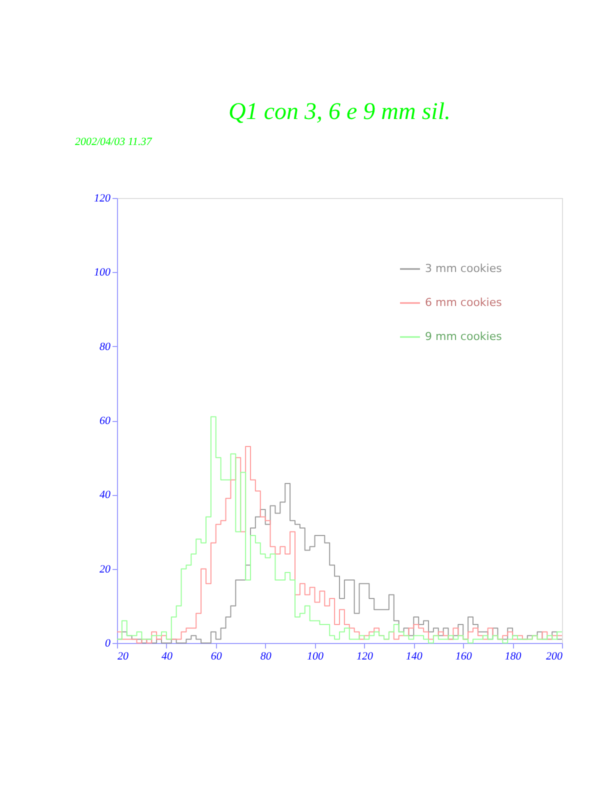 Image resolution: width=612 pixels, height=792 pixels. I want to click on legend-label: 3 mm cookies, so click(463, 268).